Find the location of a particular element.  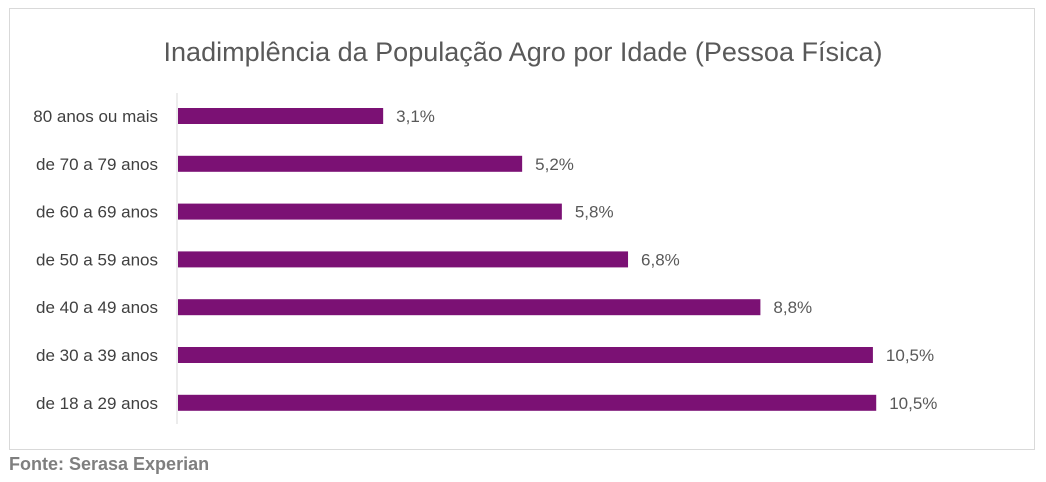

data-label: 5,8% is located at coordinates (594, 212).